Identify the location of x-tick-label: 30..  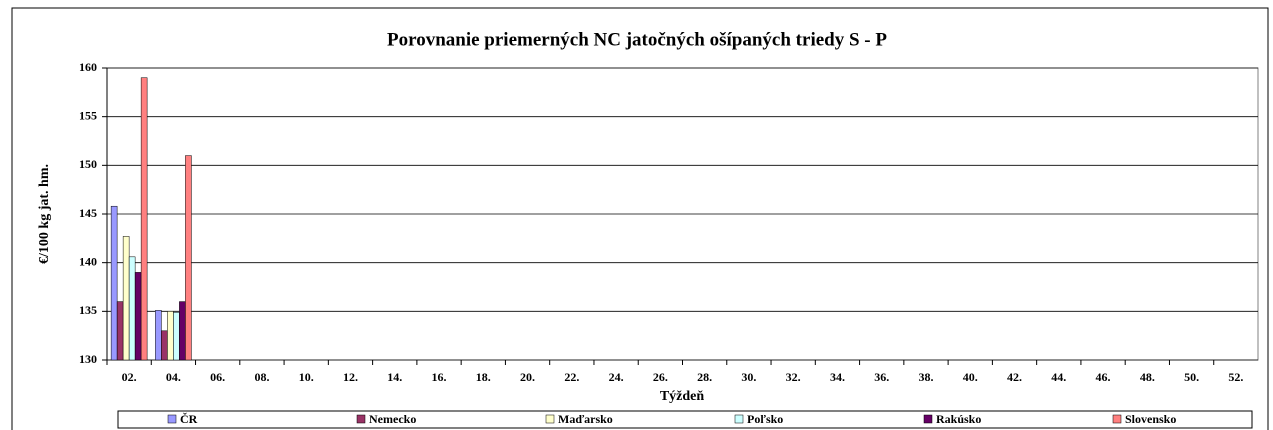
(748, 377).